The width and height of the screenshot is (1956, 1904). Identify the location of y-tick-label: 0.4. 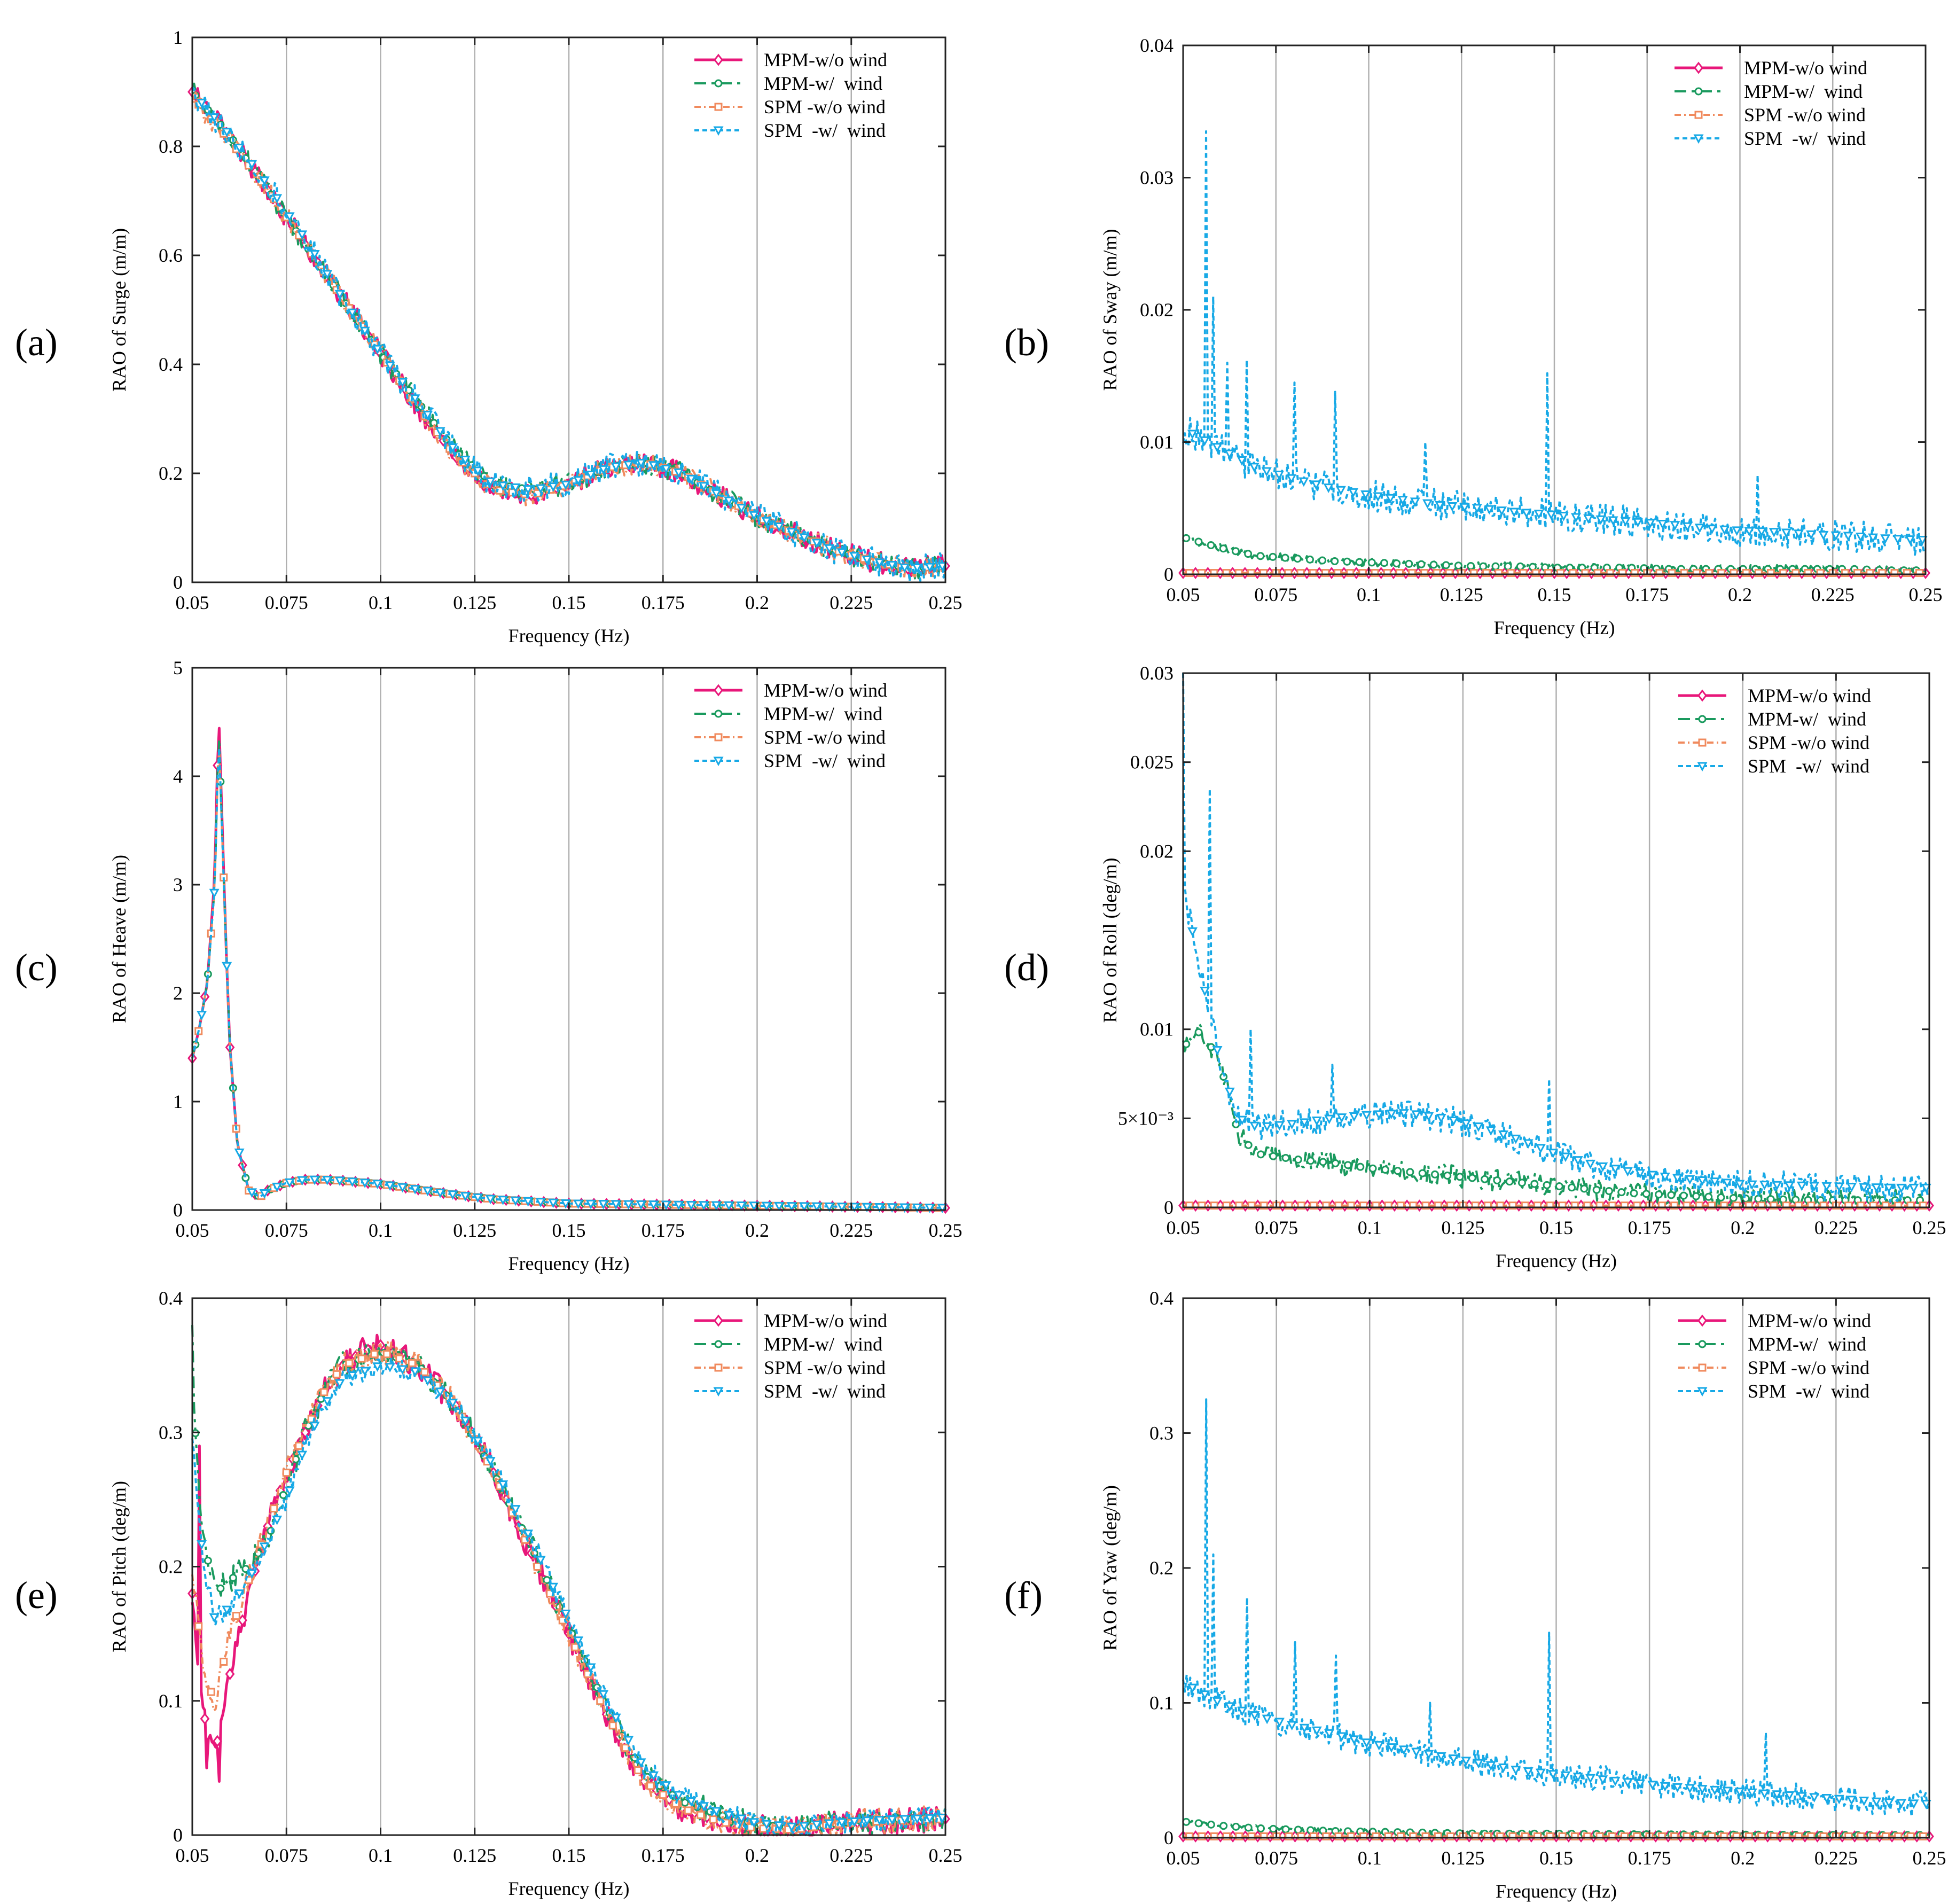
(171, 1298).